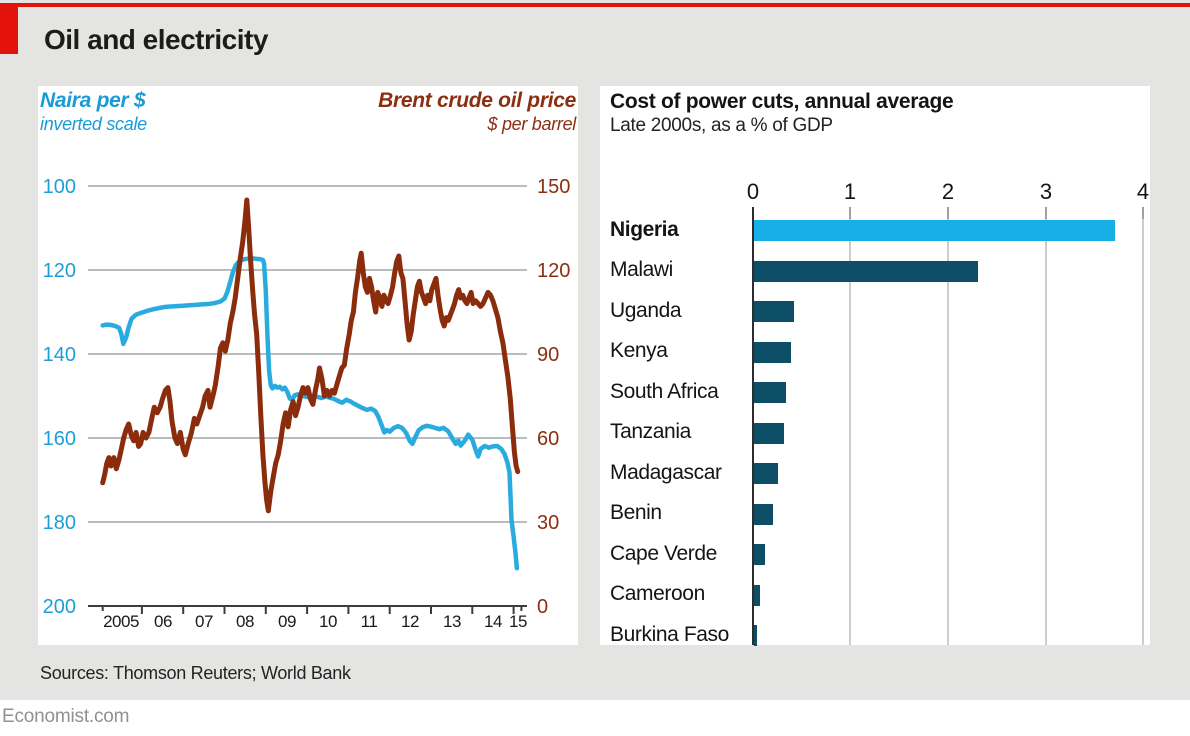 Image resolution: width=1190 pixels, height=736 pixels. Describe the element at coordinates (59, 439) in the screenshot. I see `y-left-tick-label: 160` at that location.